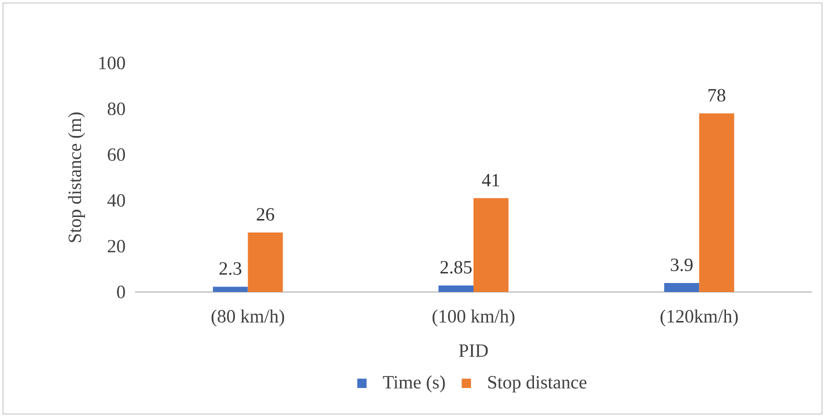 The width and height of the screenshot is (825, 417). I want to click on data-label: 2.85, so click(456, 267).